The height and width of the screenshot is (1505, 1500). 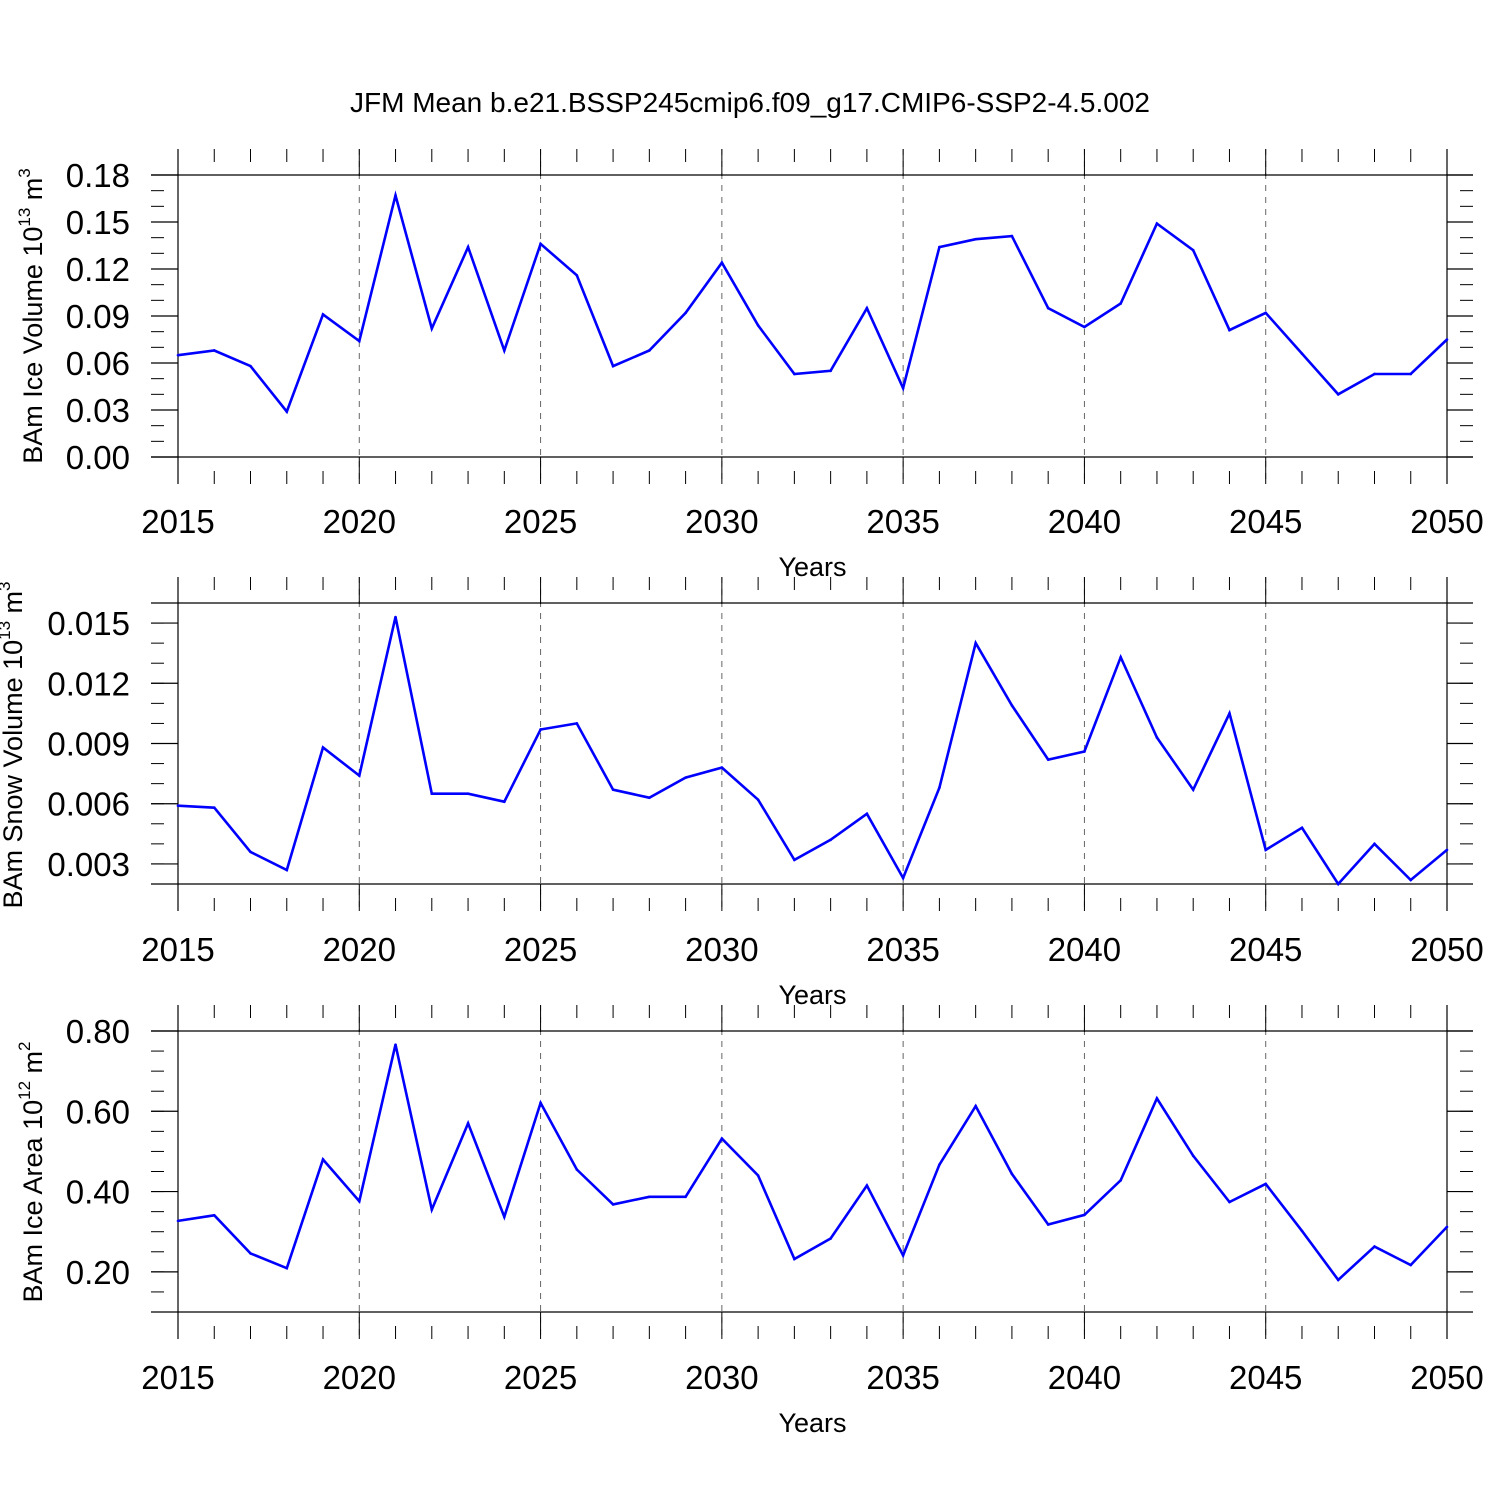 I want to click on y-tick-label: 0.12, so click(x=98, y=269).